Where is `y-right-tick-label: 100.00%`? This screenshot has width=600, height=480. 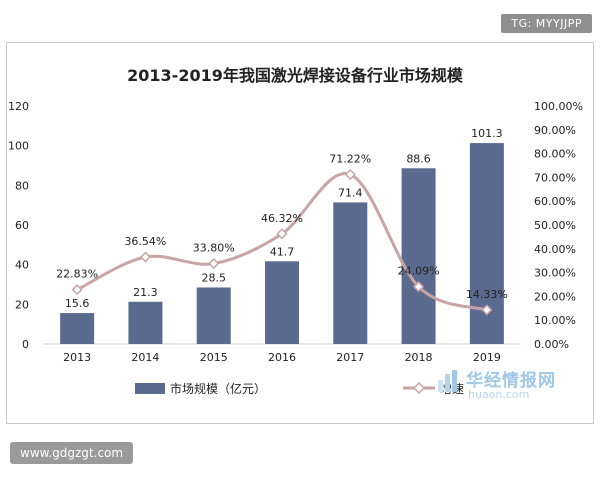
y-right-tick-label: 100.00% is located at coordinates (558, 106).